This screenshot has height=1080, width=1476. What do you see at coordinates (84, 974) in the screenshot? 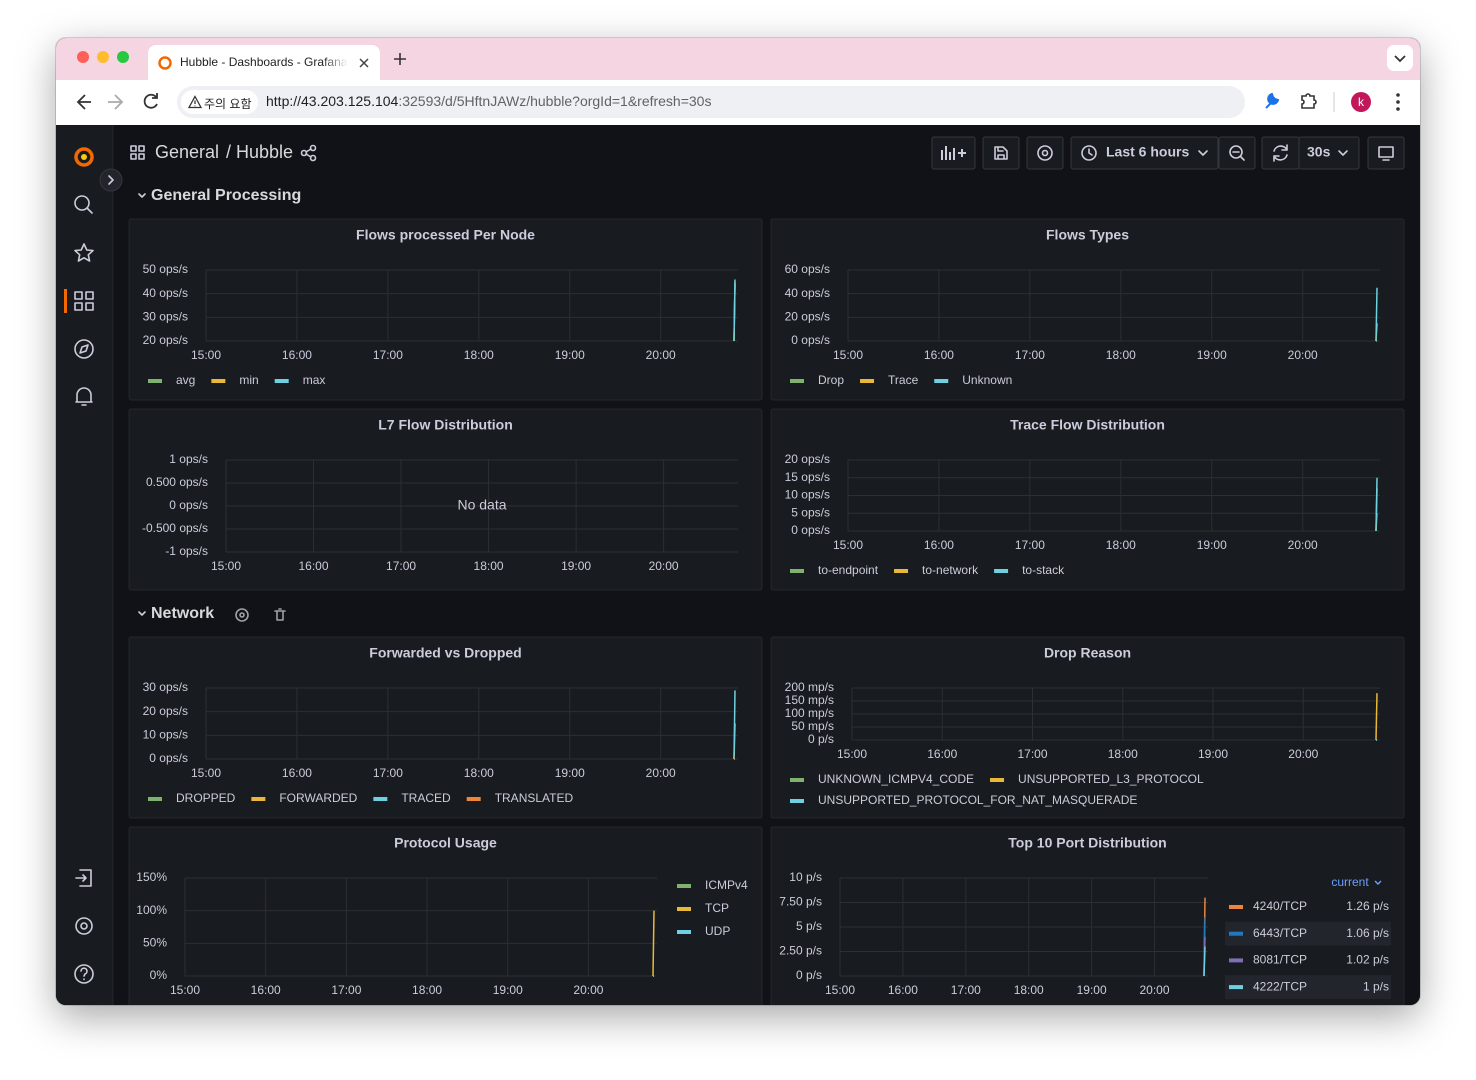
I see `help-nav` at bounding box center [84, 974].